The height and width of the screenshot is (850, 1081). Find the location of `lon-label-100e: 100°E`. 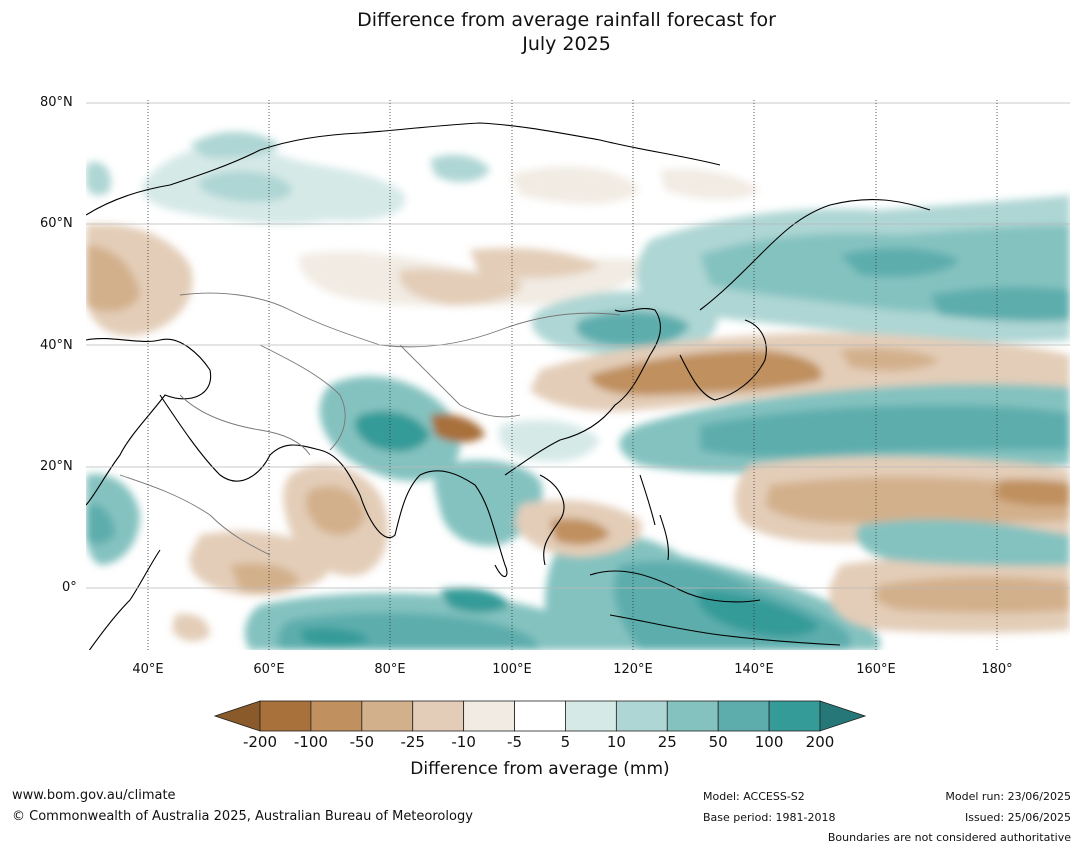

lon-label-100e: 100°E is located at coordinates (512, 669).